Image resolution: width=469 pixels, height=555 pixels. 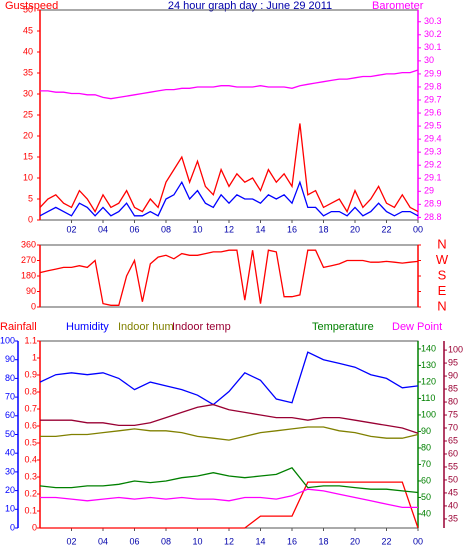 What do you see at coordinates (343, 327) in the screenshot?
I see `series-name: Temperature` at bounding box center [343, 327].